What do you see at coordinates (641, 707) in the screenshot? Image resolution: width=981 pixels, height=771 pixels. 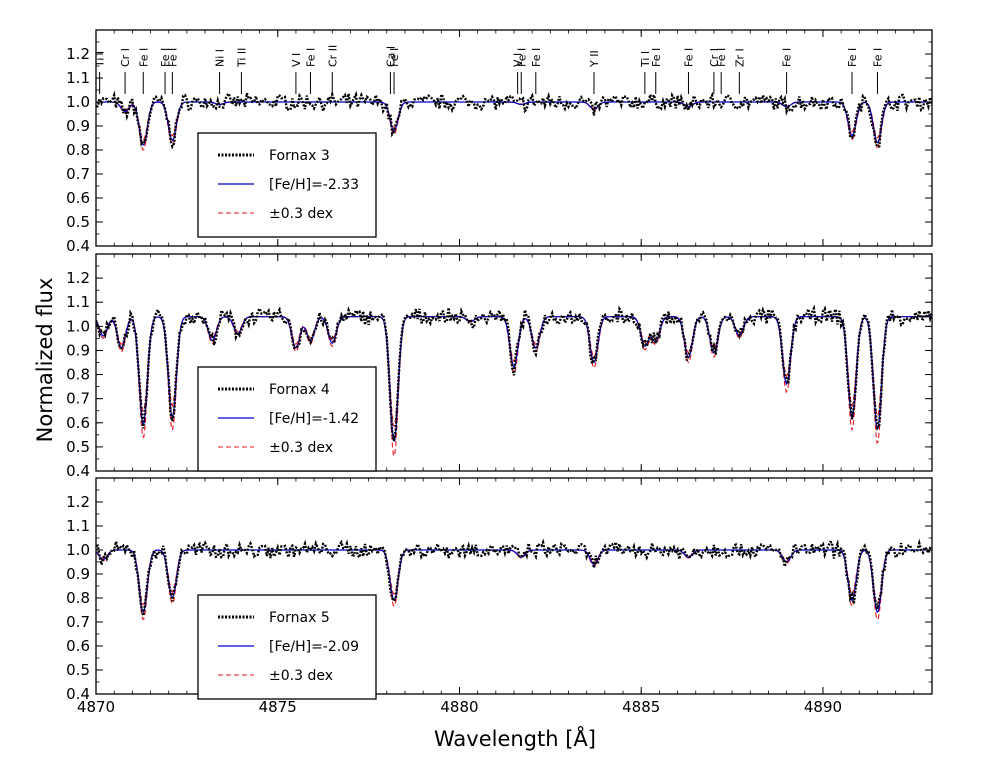 I see `x-tick-label: 4885` at bounding box center [641, 707].